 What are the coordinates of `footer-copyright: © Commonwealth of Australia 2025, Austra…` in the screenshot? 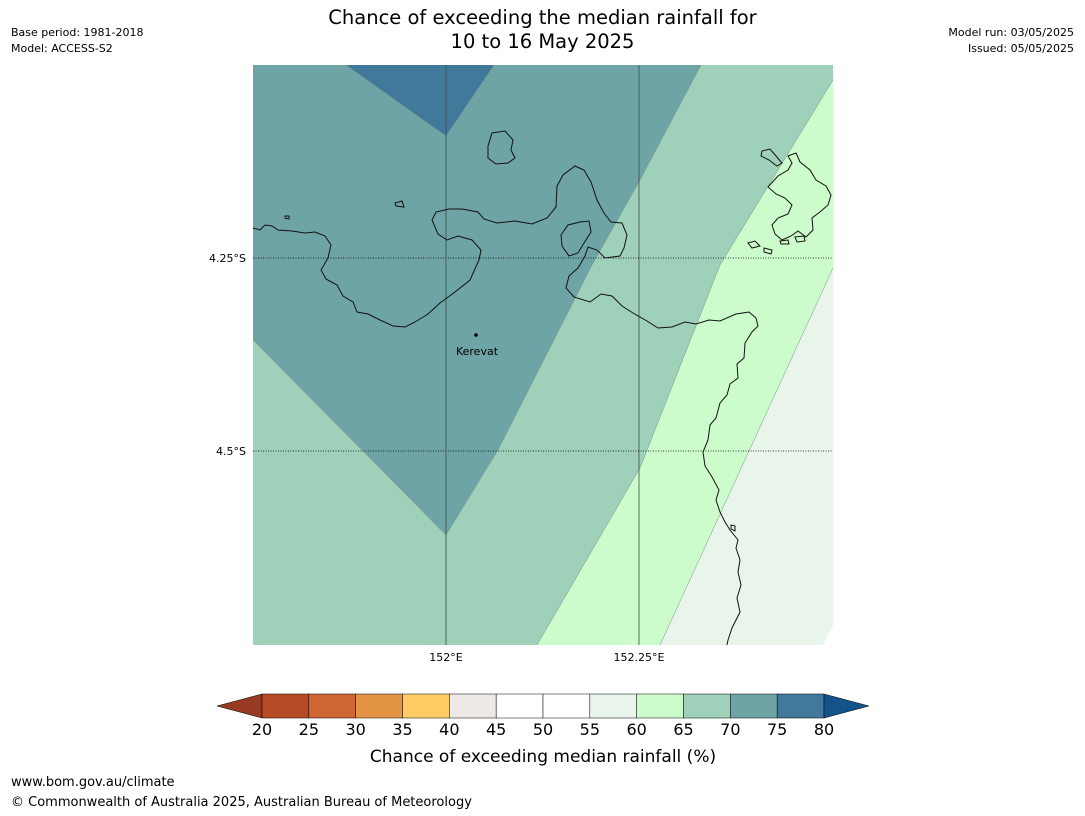 It's located at (241, 802).